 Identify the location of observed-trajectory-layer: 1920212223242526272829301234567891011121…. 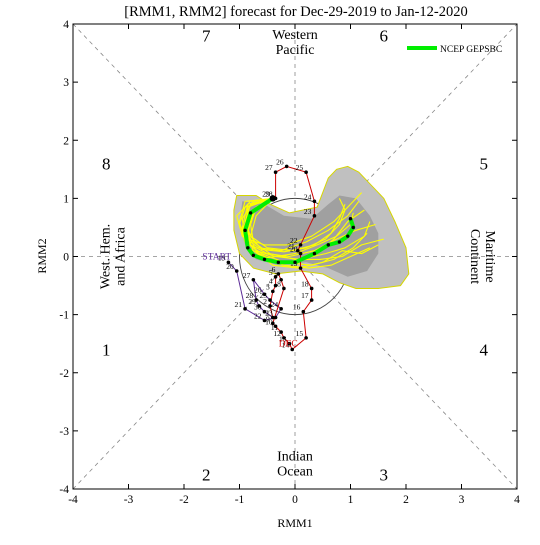
(267, 254).